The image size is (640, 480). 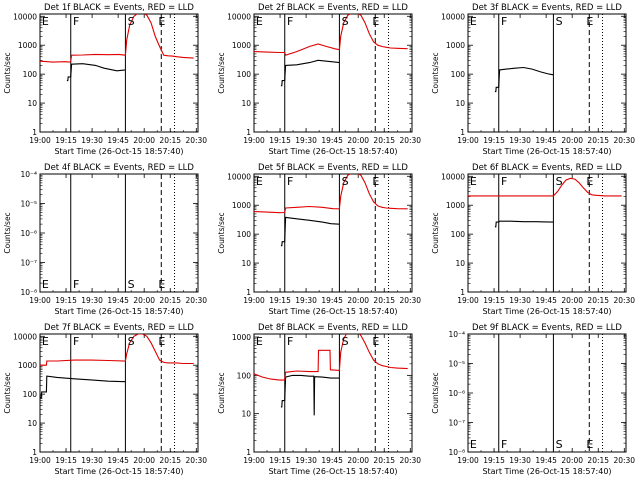 I want to click on panel-title: Det 1f BLACK = Events, RED = LLD, so click(x=119, y=8).